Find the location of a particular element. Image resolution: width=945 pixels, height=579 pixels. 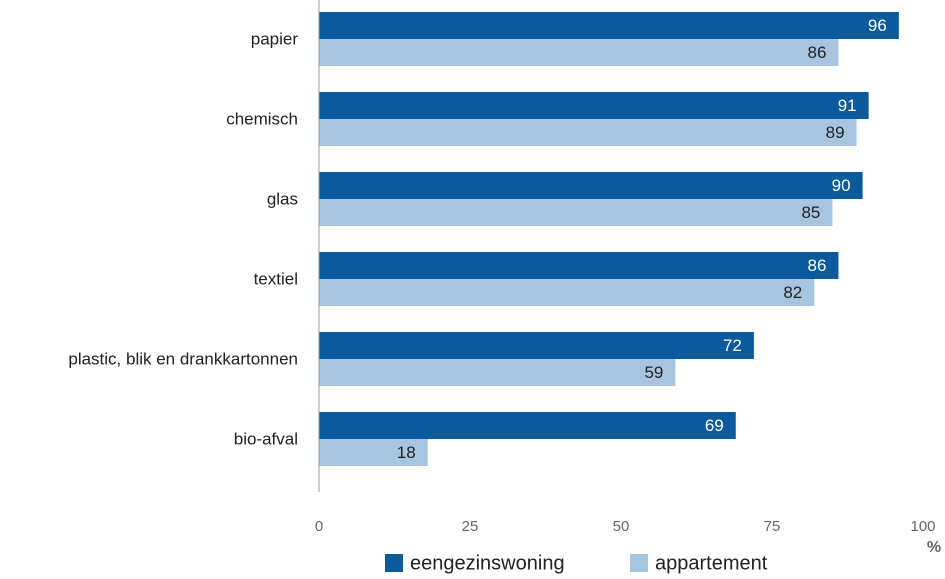

y-tick-label: papier is located at coordinates (275, 38).